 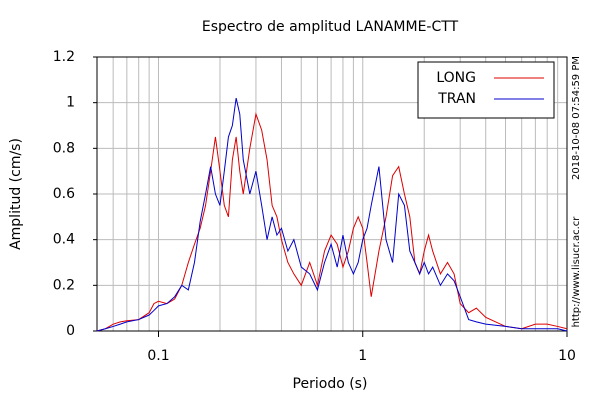 I want to click on chart-title: Espectro de amplitud LANAMME-CTT, so click(x=330, y=27).